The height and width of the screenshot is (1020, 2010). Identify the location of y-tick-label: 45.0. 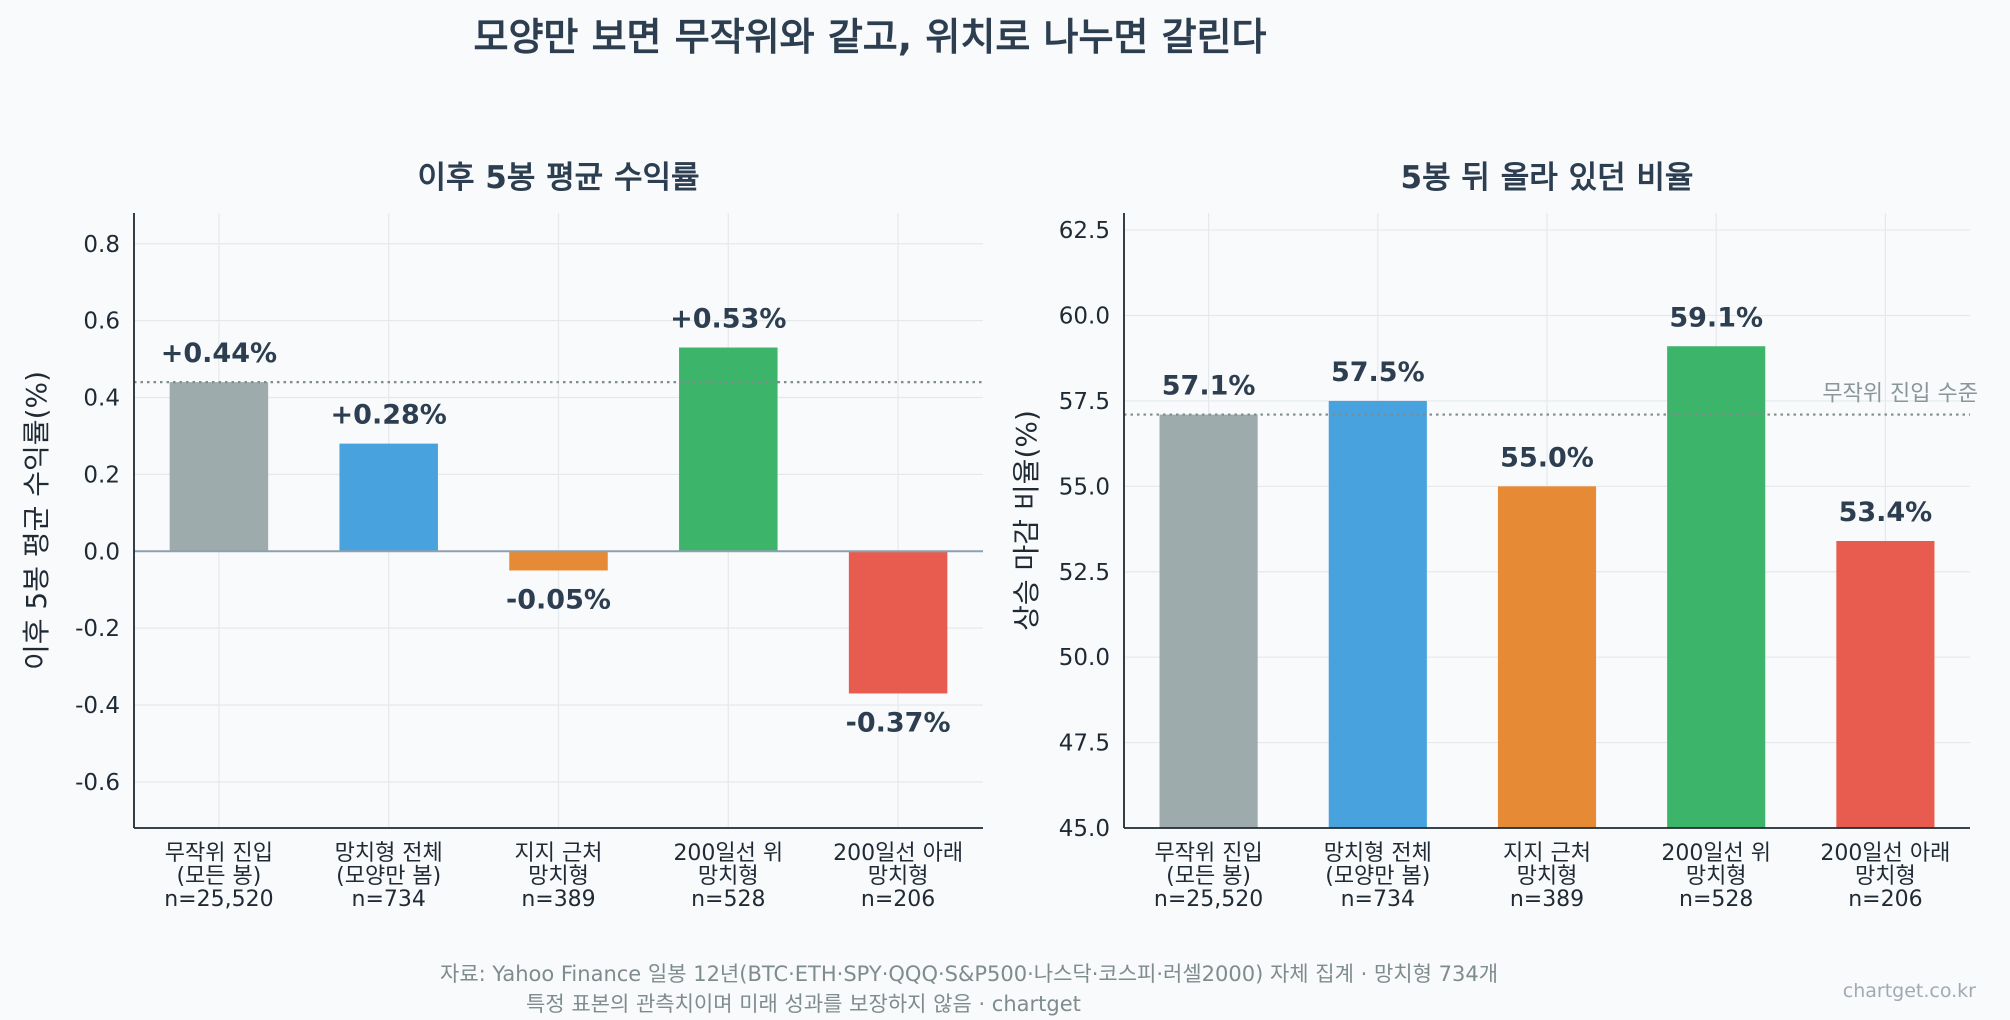
(1084, 829).